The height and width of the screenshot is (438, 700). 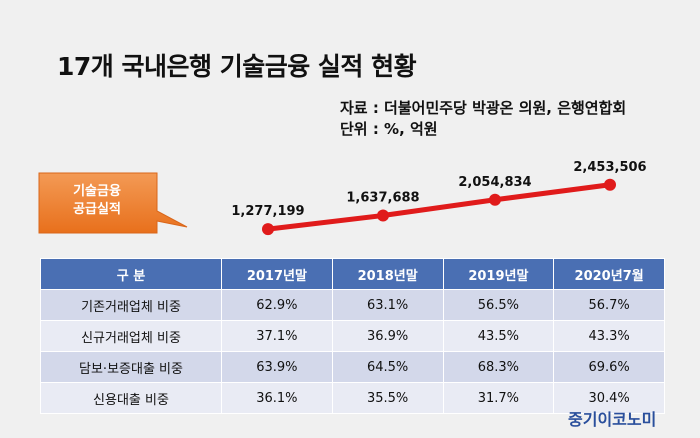 I want to click on page-title: 17개 국내은행 기술금융 실적 현황, so click(x=237, y=66).